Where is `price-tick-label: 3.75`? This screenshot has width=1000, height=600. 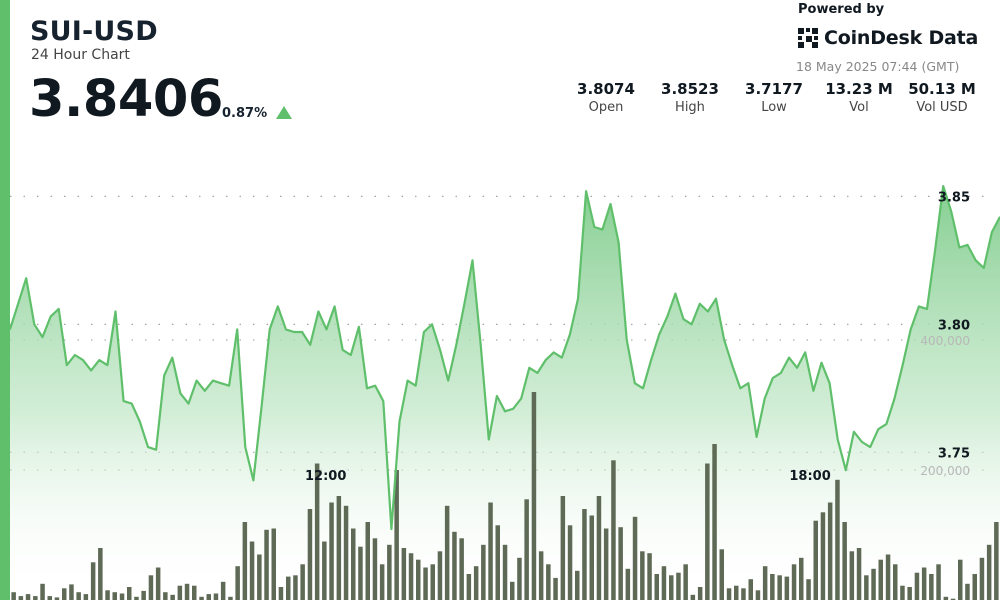
price-tick-label: 3.75 is located at coordinates (954, 453).